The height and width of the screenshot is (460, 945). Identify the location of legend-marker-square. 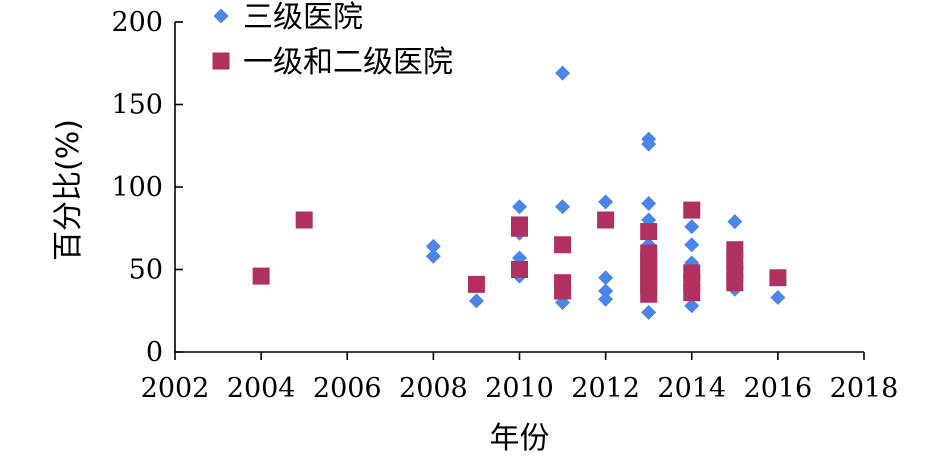
(221, 61).